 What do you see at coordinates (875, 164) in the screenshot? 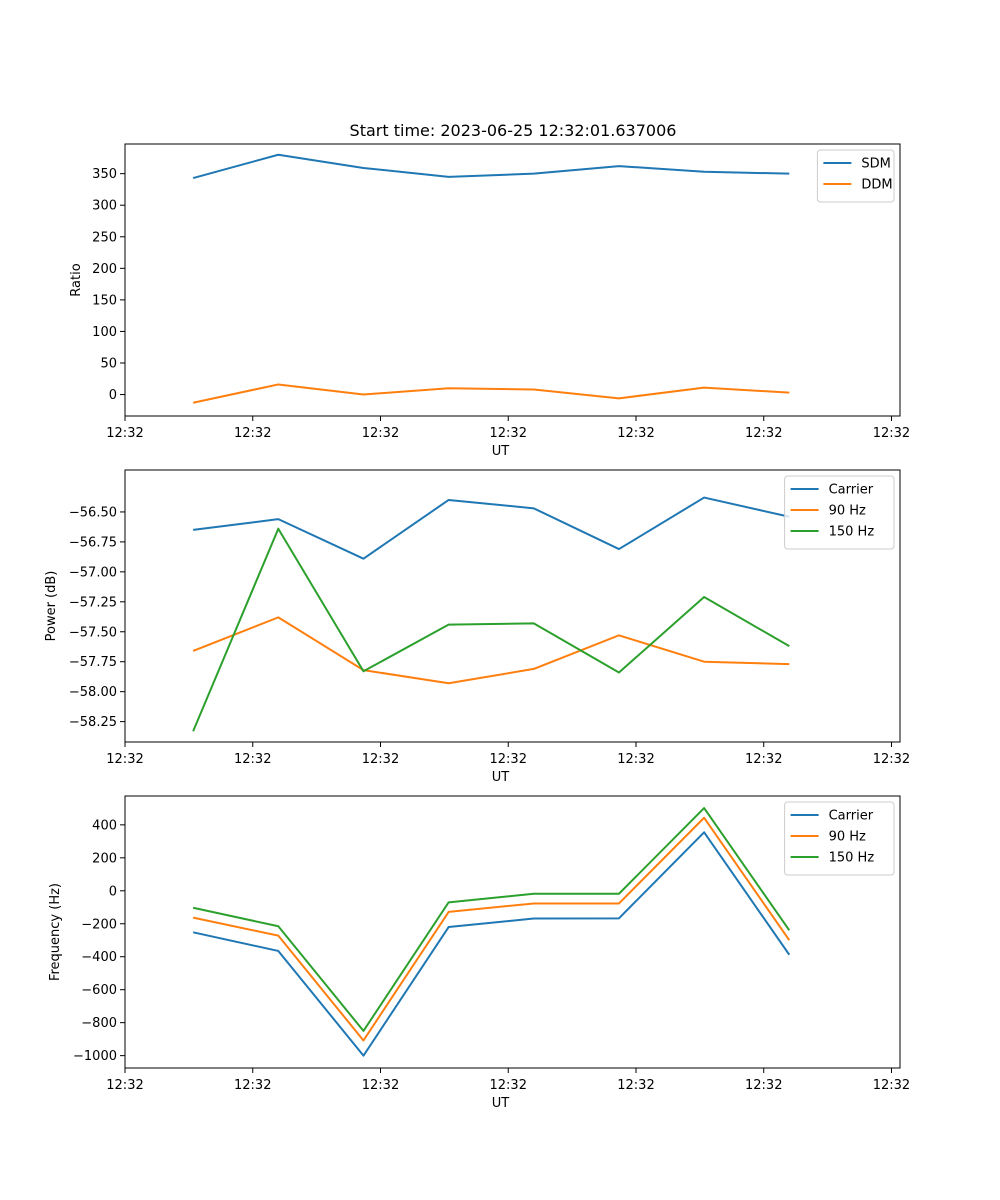
I see `legend-label: SDM` at bounding box center [875, 164].